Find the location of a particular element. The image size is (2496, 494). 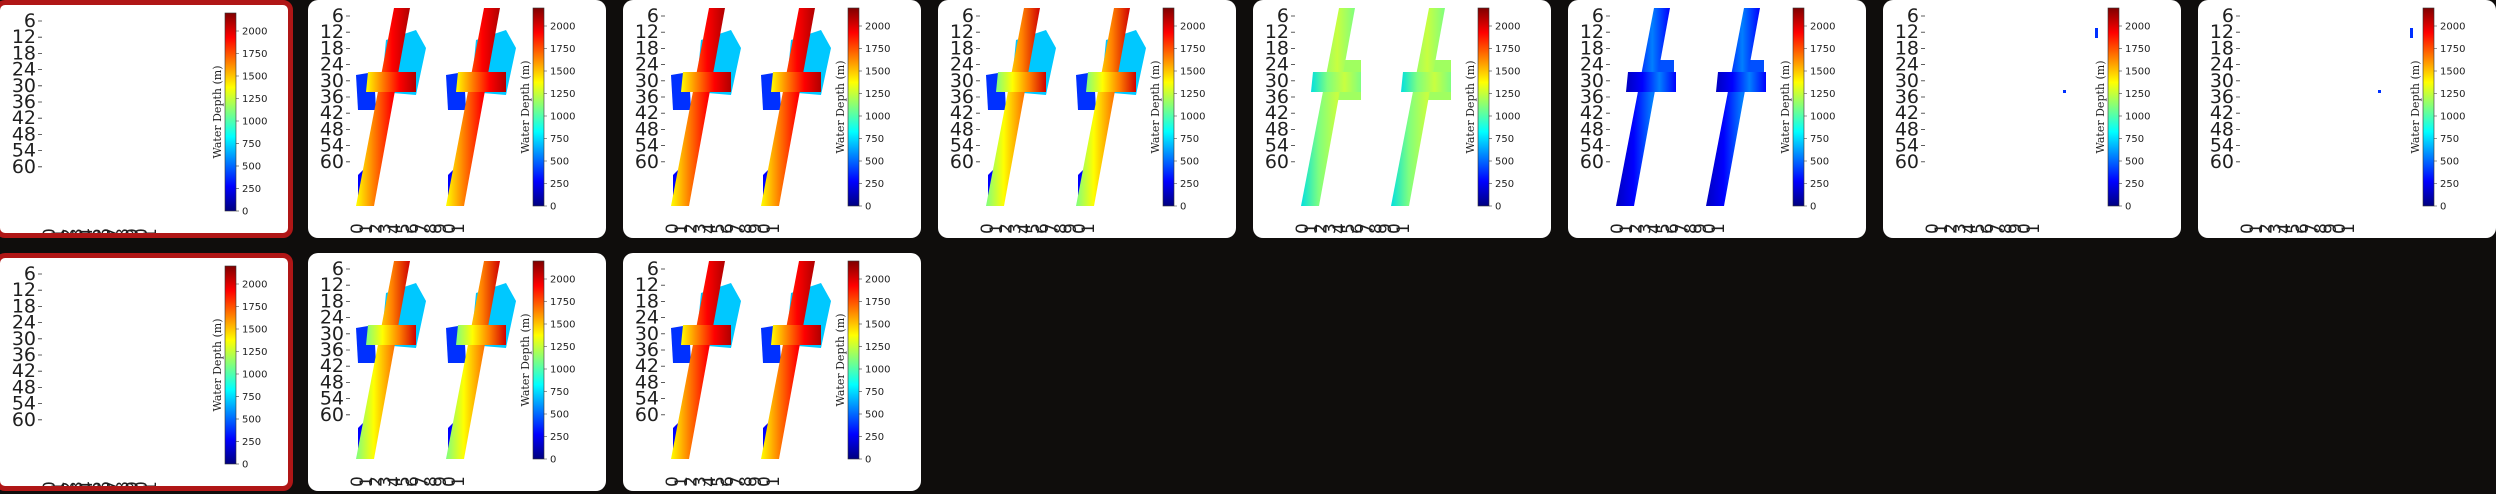

colorbar-tick-label: 250 is located at coordinates (1189, 184).